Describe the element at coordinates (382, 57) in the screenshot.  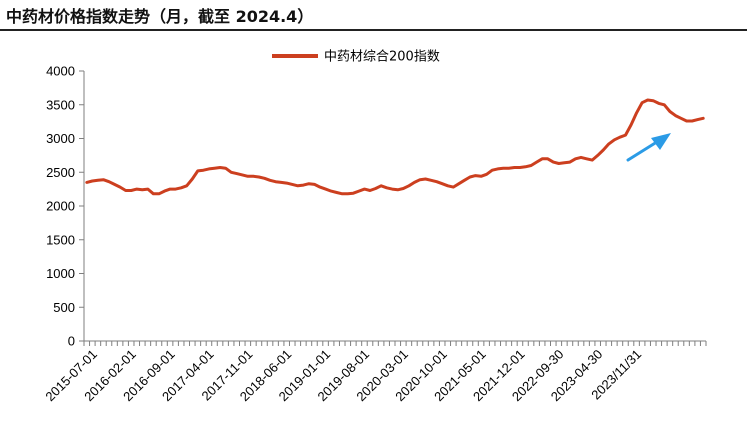
I see `legend-label: 中药材综合200指数` at that location.